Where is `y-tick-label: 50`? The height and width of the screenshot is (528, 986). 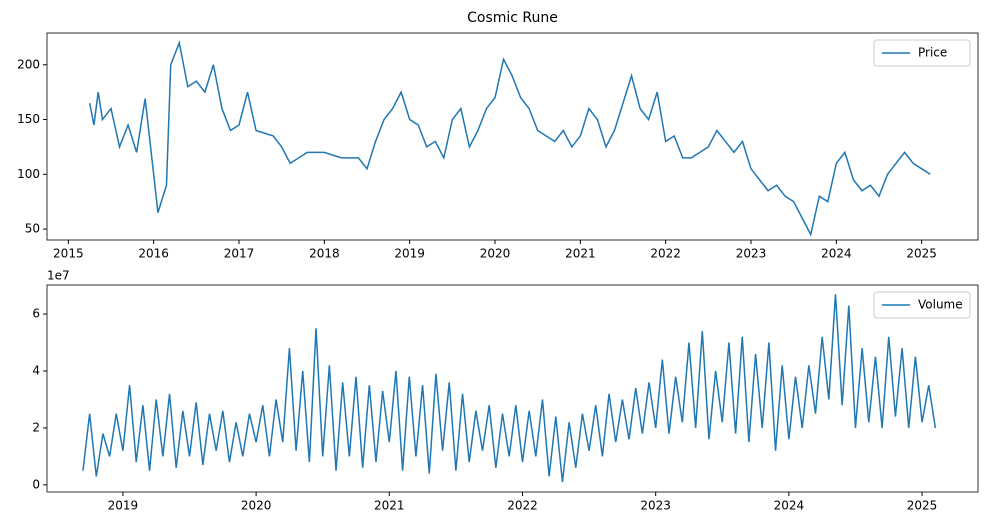 y-tick-label: 50 is located at coordinates (32, 229).